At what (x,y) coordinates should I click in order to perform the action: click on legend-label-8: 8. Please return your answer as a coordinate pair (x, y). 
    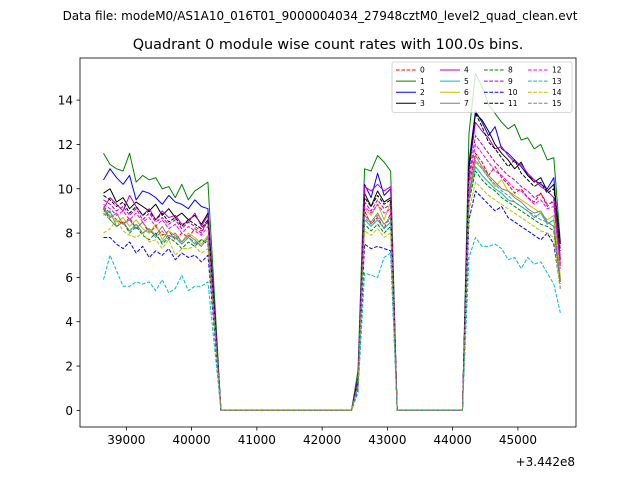
    Looking at the image, I should click on (510, 70).